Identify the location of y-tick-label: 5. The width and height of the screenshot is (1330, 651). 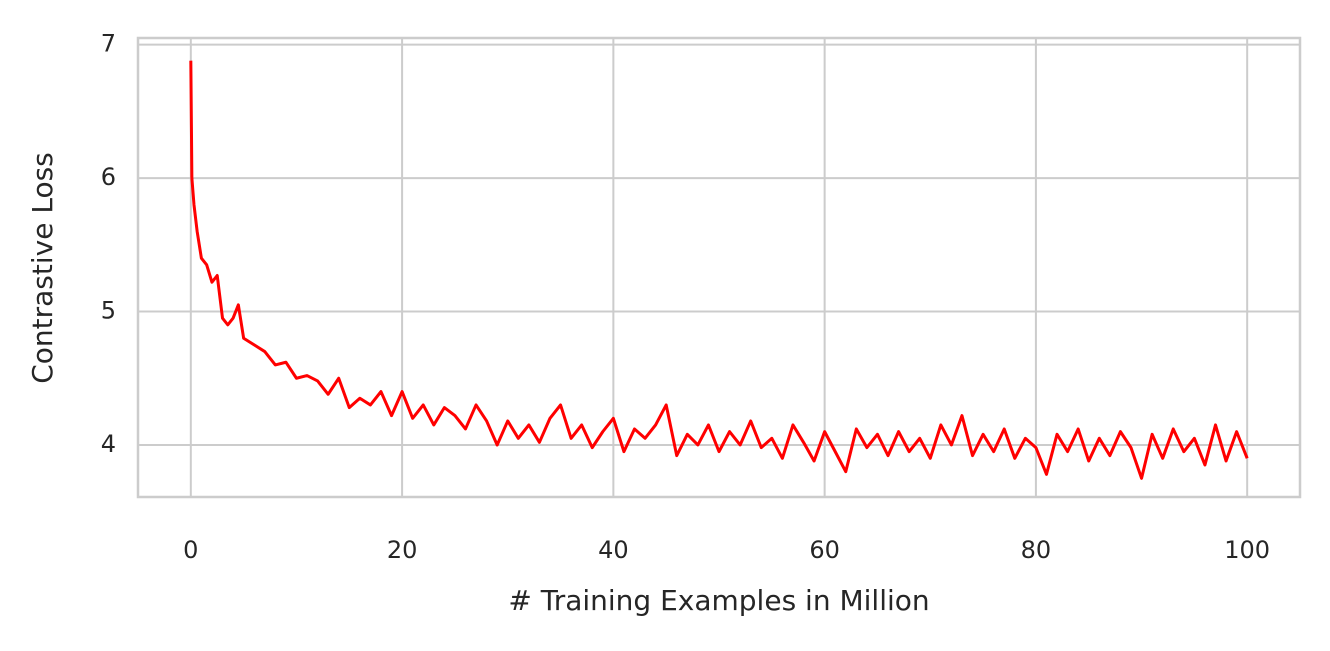
(108, 311).